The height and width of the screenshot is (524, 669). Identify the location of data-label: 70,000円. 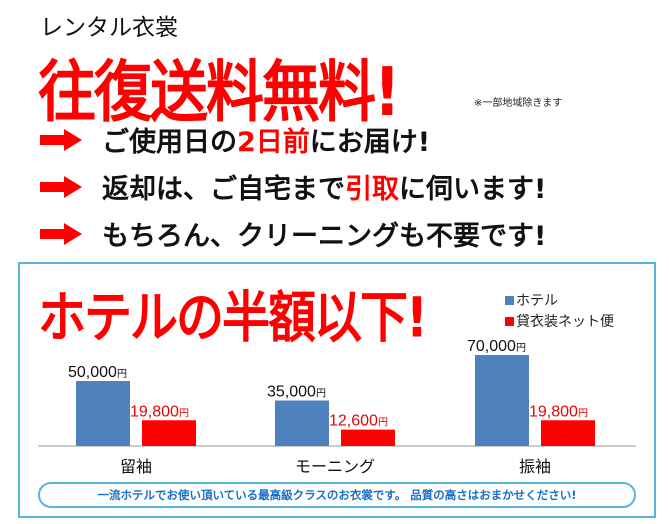
(496, 346).